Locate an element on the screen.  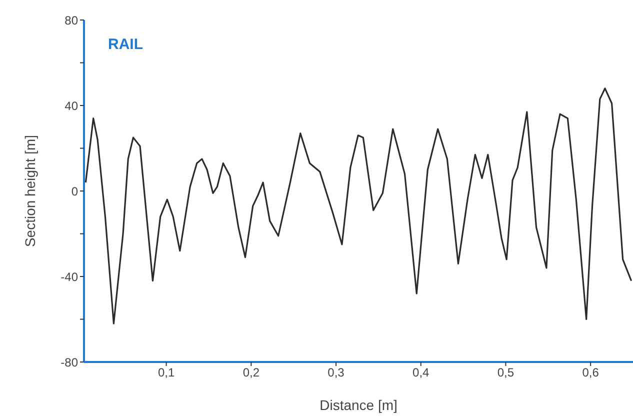
x-tick-label: 0,4 is located at coordinates (421, 373).